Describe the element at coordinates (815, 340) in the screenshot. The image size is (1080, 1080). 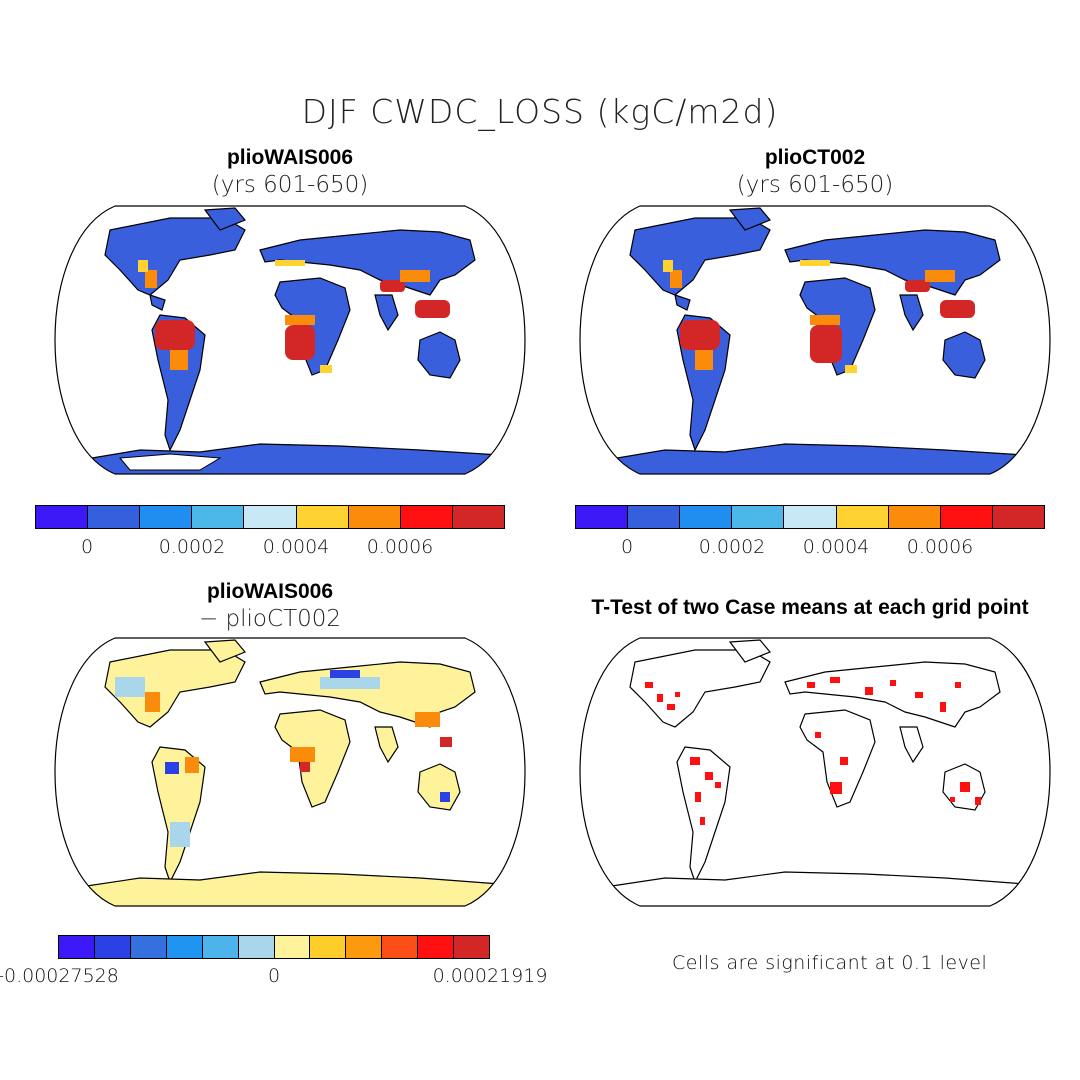
I see `map-panel-plioCT002` at that location.